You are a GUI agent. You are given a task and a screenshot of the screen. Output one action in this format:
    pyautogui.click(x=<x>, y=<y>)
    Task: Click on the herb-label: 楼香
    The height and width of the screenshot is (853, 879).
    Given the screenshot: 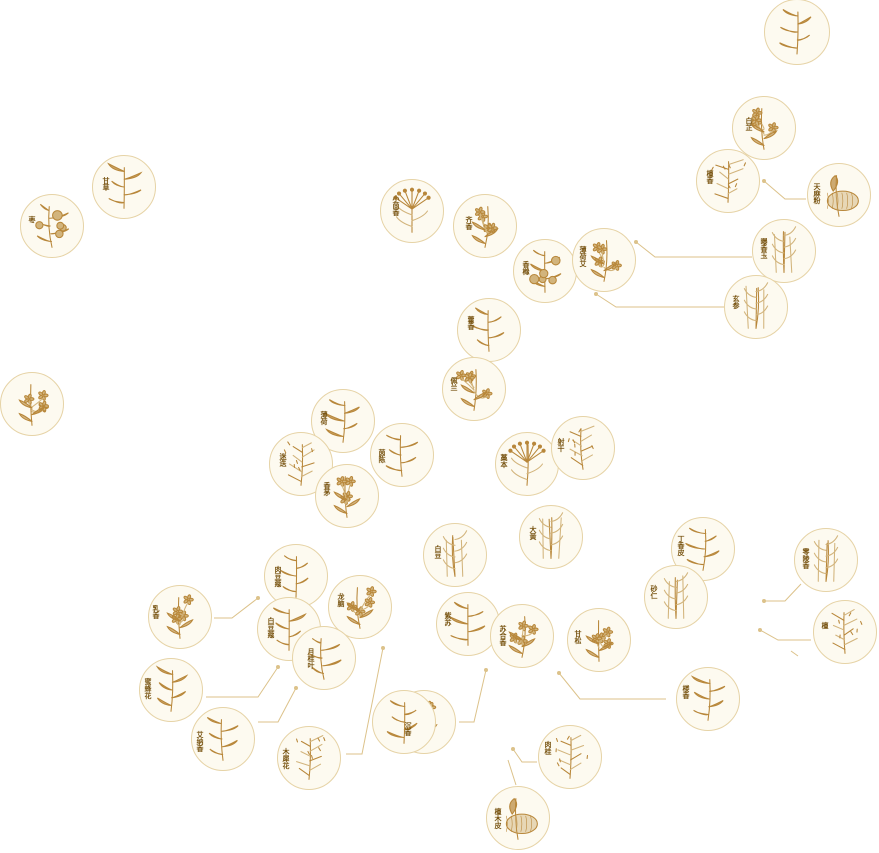 What is the action you would take?
    pyautogui.click(x=686, y=692)
    